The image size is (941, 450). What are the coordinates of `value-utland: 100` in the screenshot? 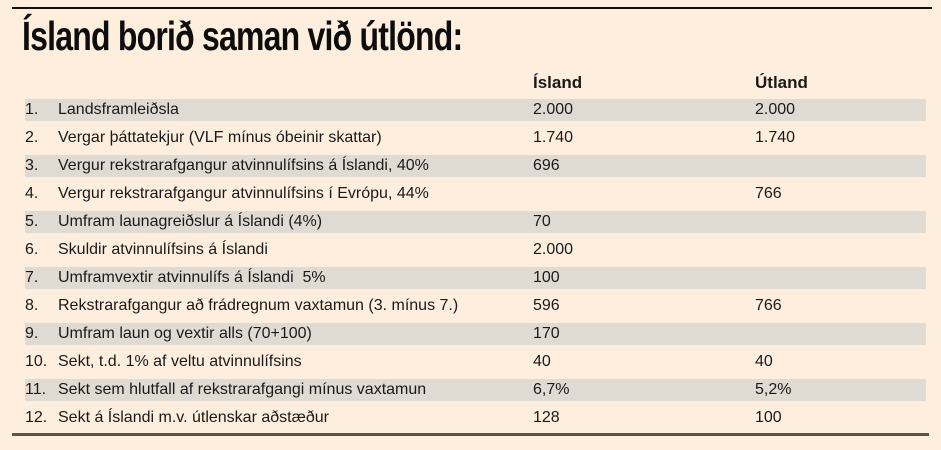 It's located at (768, 417).